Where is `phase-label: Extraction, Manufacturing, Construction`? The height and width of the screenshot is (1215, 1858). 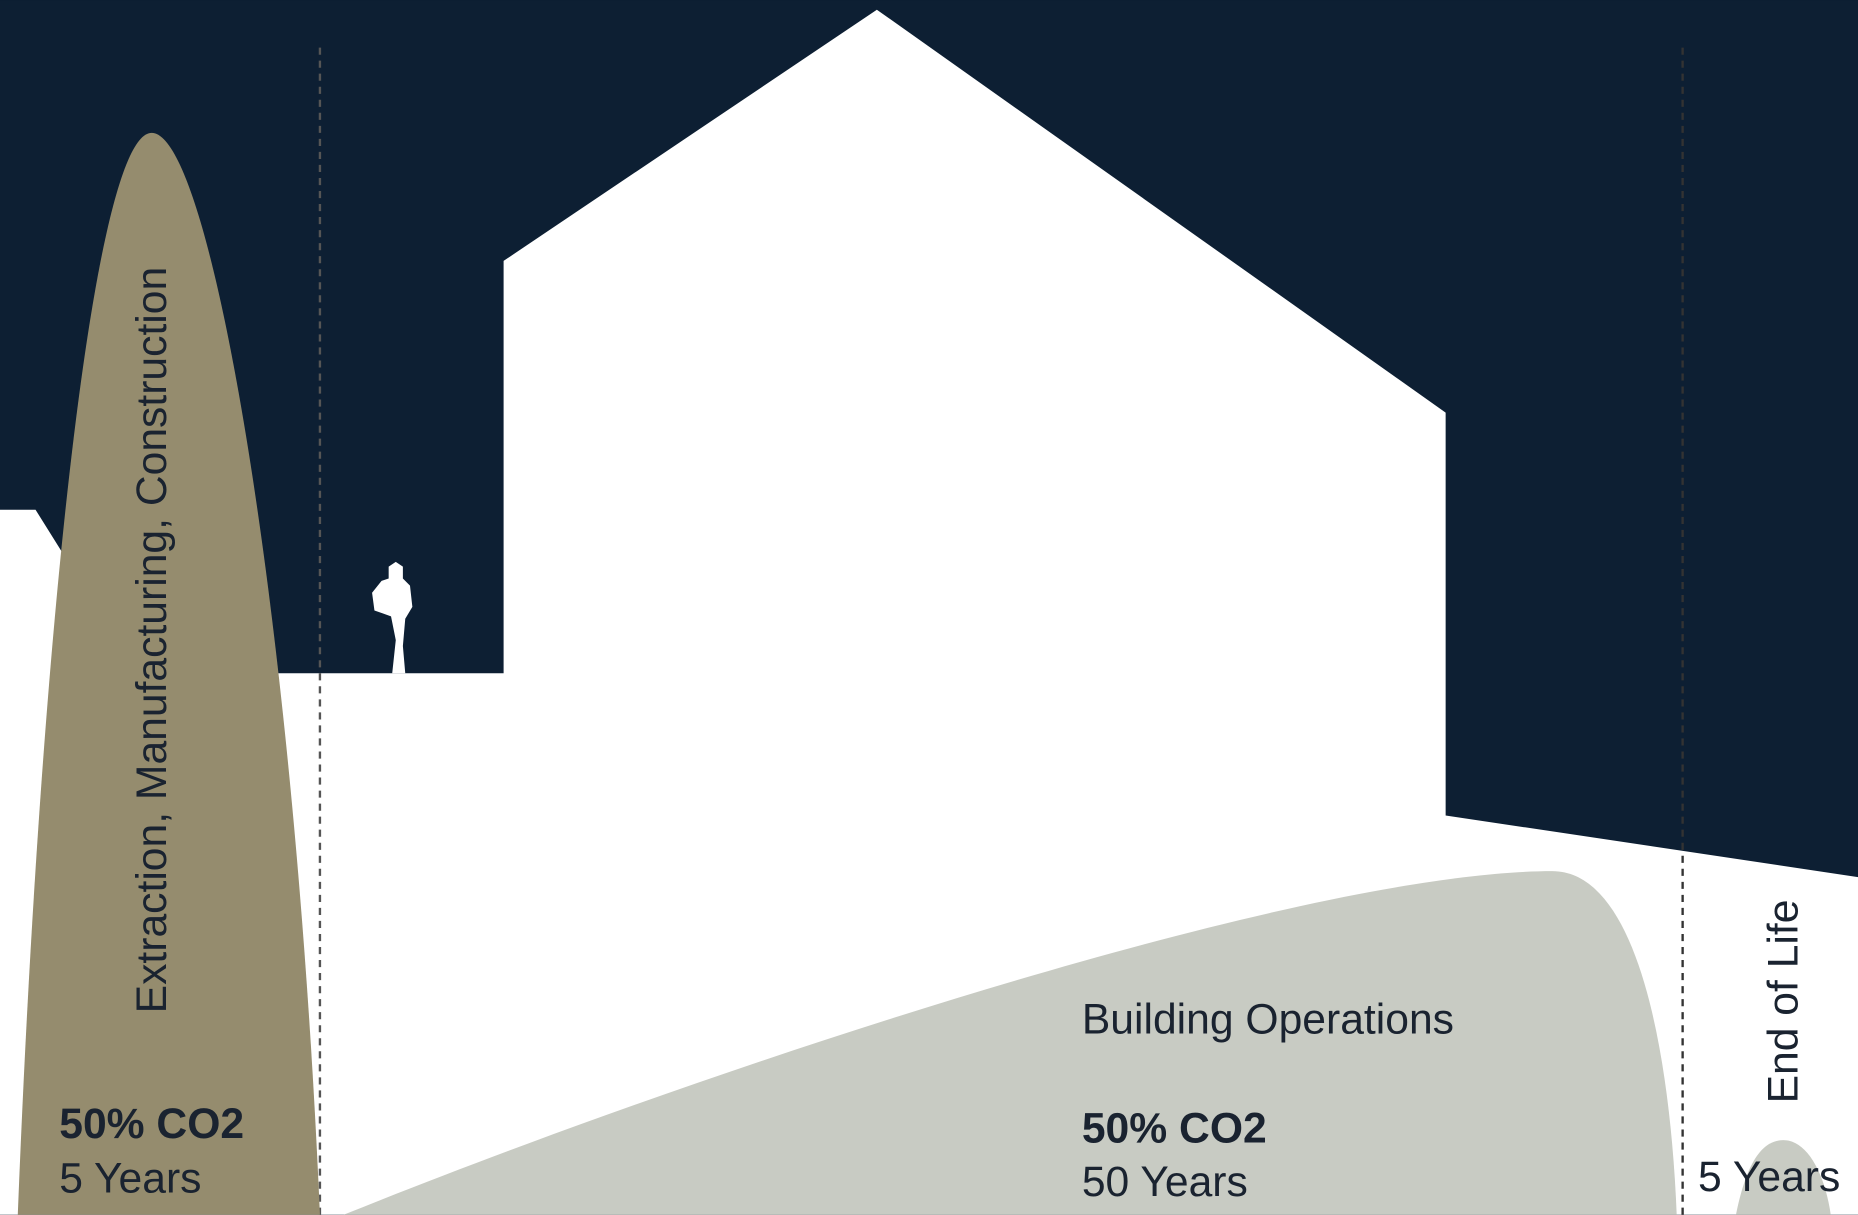
phase-label: Extraction, Manufacturing, Construction is located at coordinates (152, 640).